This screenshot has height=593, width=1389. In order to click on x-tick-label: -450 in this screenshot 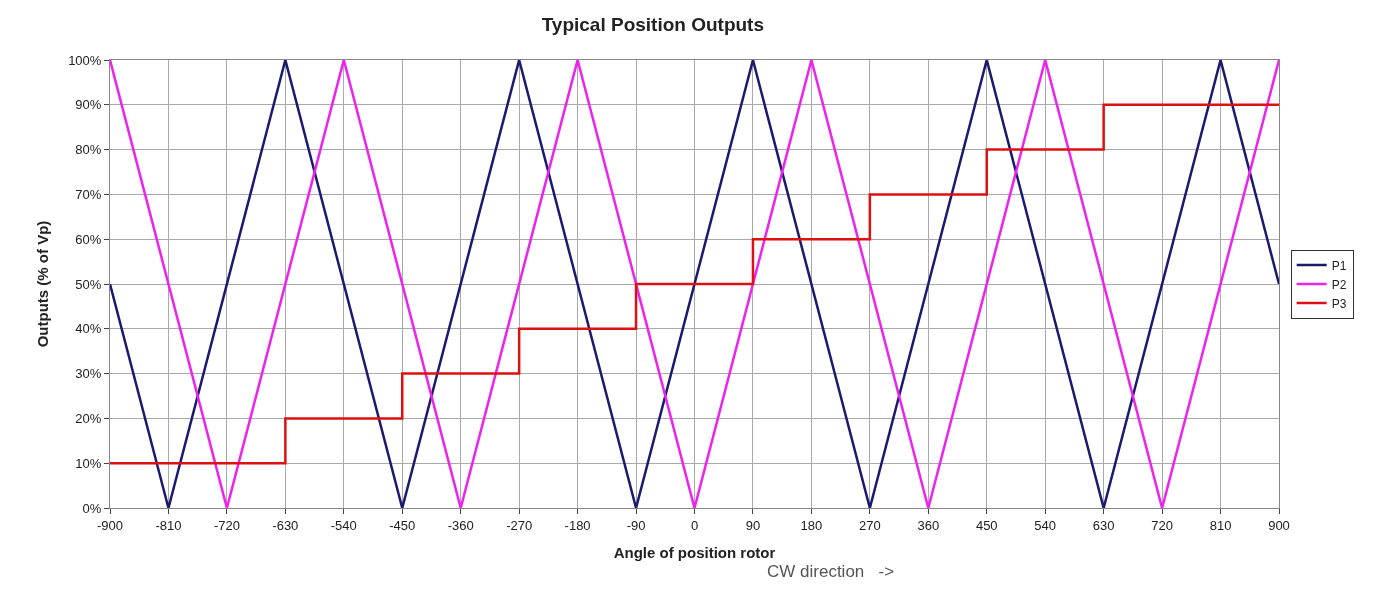, I will do `click(402, 525)`.